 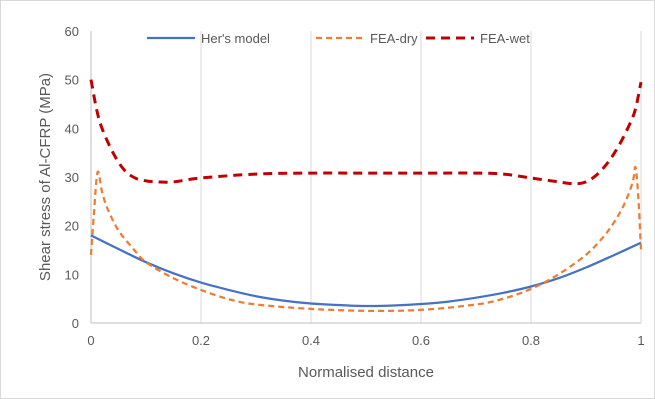 I want to click on legend-label: FEA-dry, so click(x=394, y=38).